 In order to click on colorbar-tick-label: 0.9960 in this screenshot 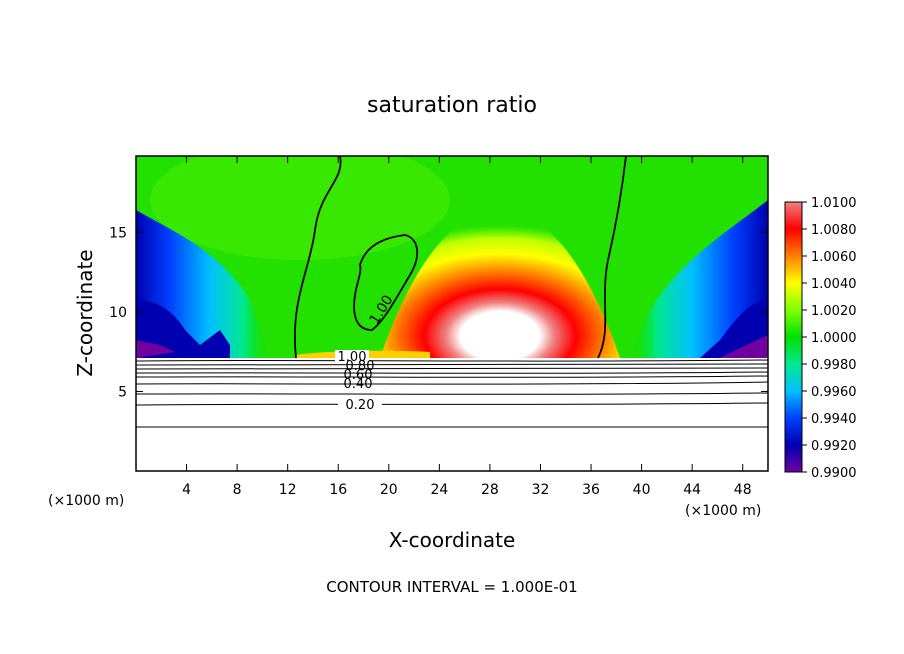, I will do `click(834, 392)`.